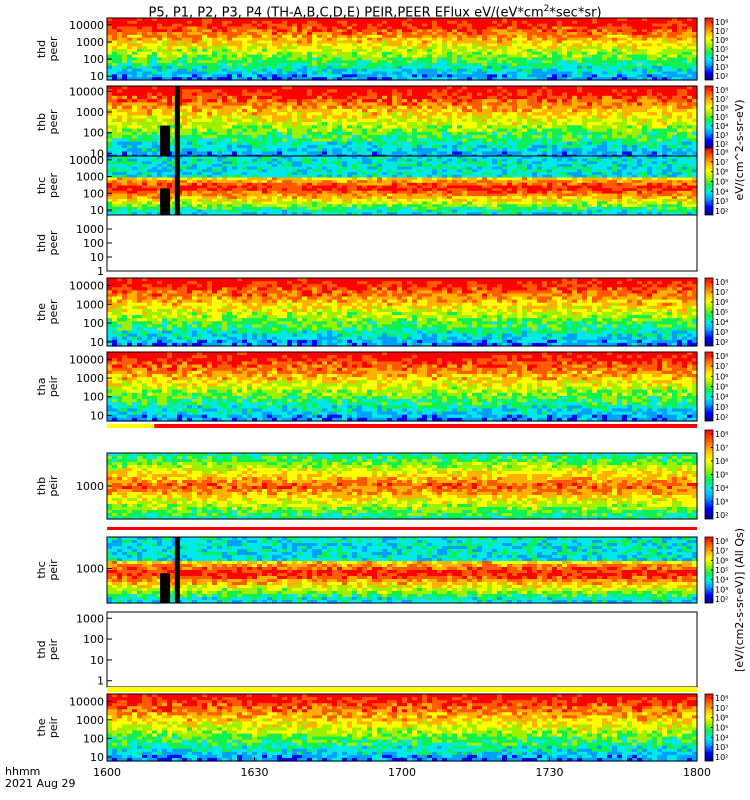 Image resolution: width=750 pixels, height=800 pixels. Describe the element at coordinates (93, 59) in the screenshot. I see `y-tick-label: 100` at that location.